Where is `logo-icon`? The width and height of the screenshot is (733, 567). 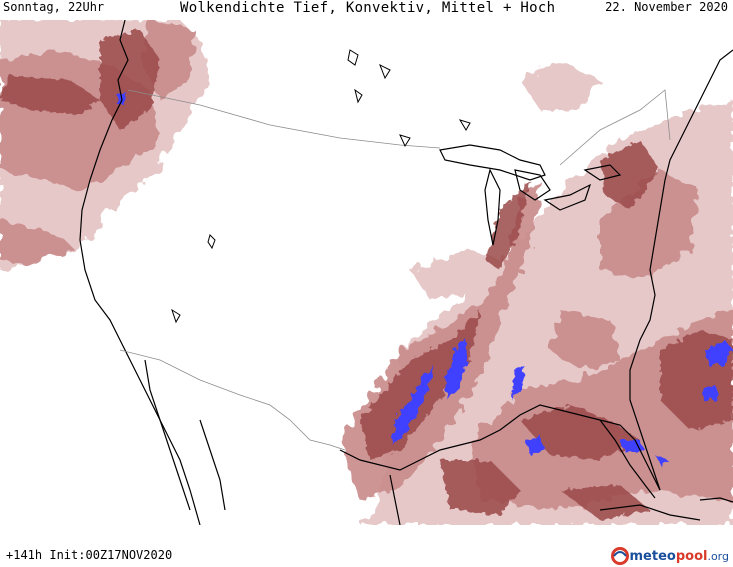 logo-icon is located at coordinates (619, 556).